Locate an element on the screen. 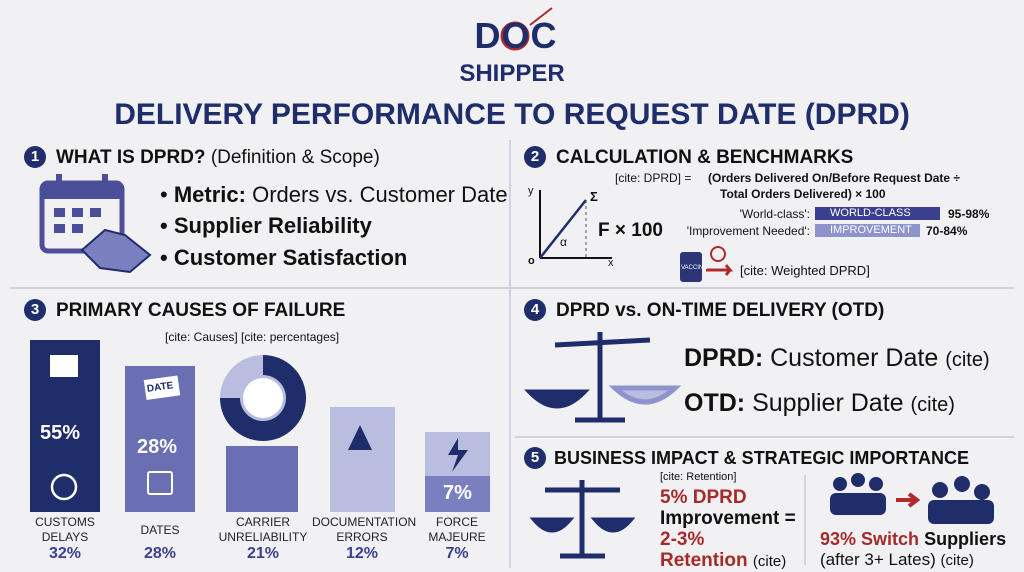 Image resolution: width=1024 pixels, height=572 pixels. section-title: DPRD vs. ON-TIME DELIVERY (OTD) is located at coordinates (720, 310).